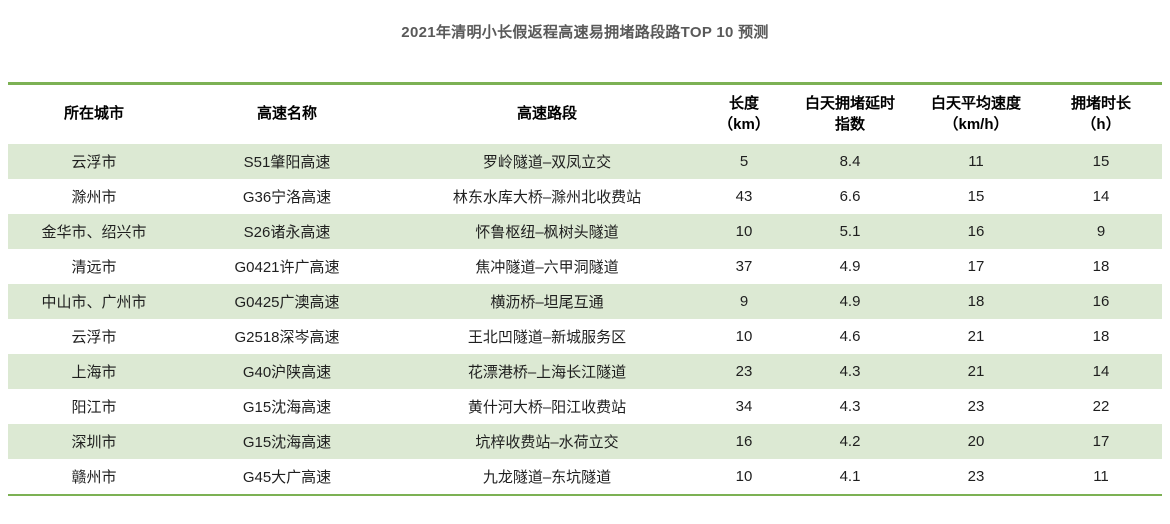 The width and height of the screenshot is (1170, 524). Describe the element at coordinates (94, 232) in the screenshot. I see `table-cell: 金华市、绍兴市` at that location.